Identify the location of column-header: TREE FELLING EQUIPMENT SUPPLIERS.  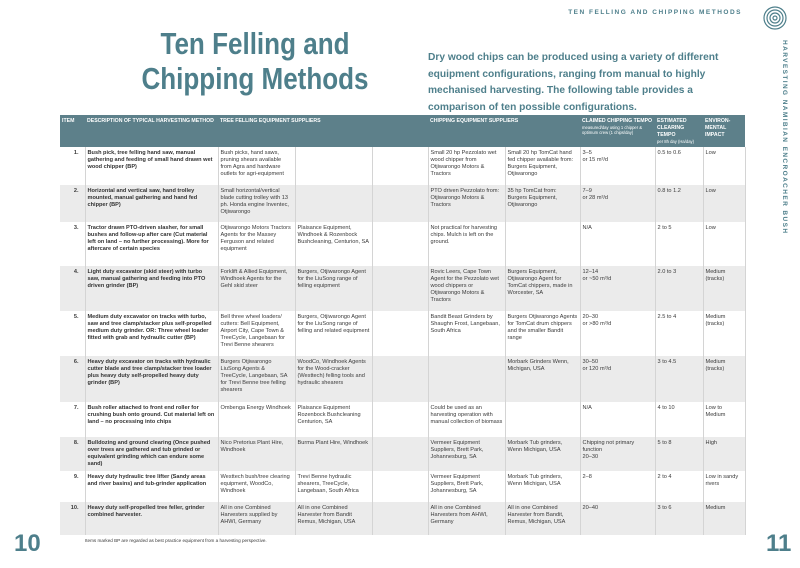
(323, 131).